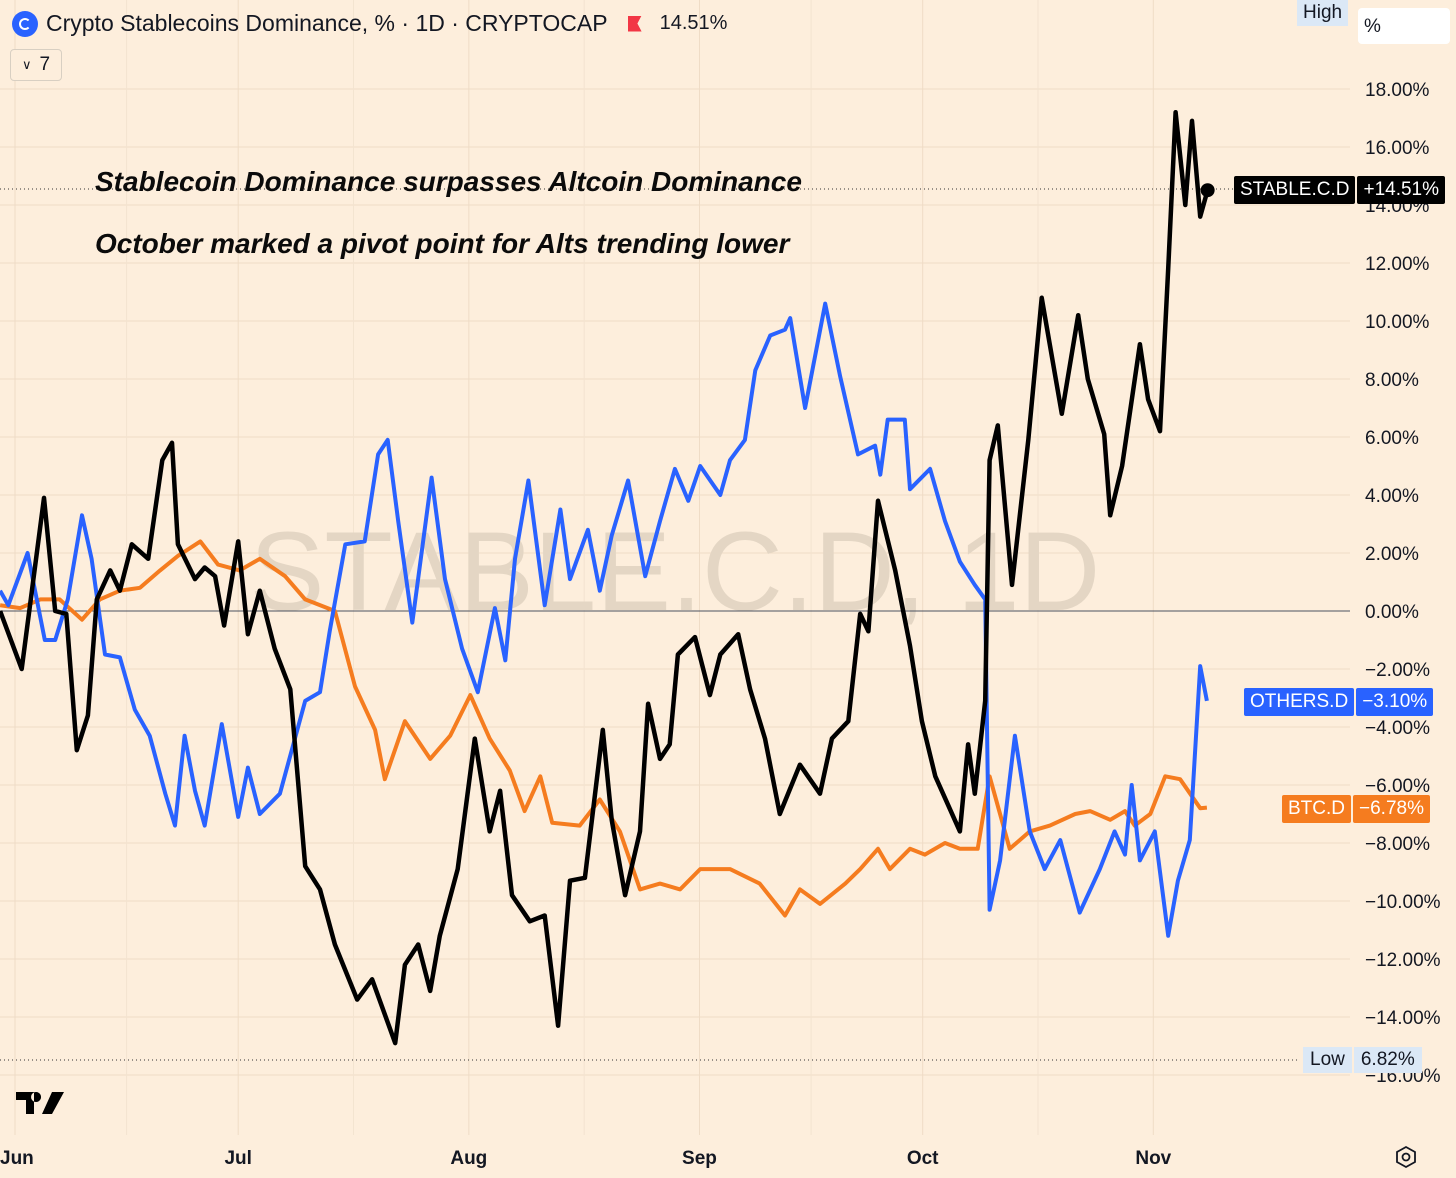  What do you see at coordinates (1392, 554) in the screenshot?
I see `y-tick-label: 2.00%` at bounding box center [1392, 554].